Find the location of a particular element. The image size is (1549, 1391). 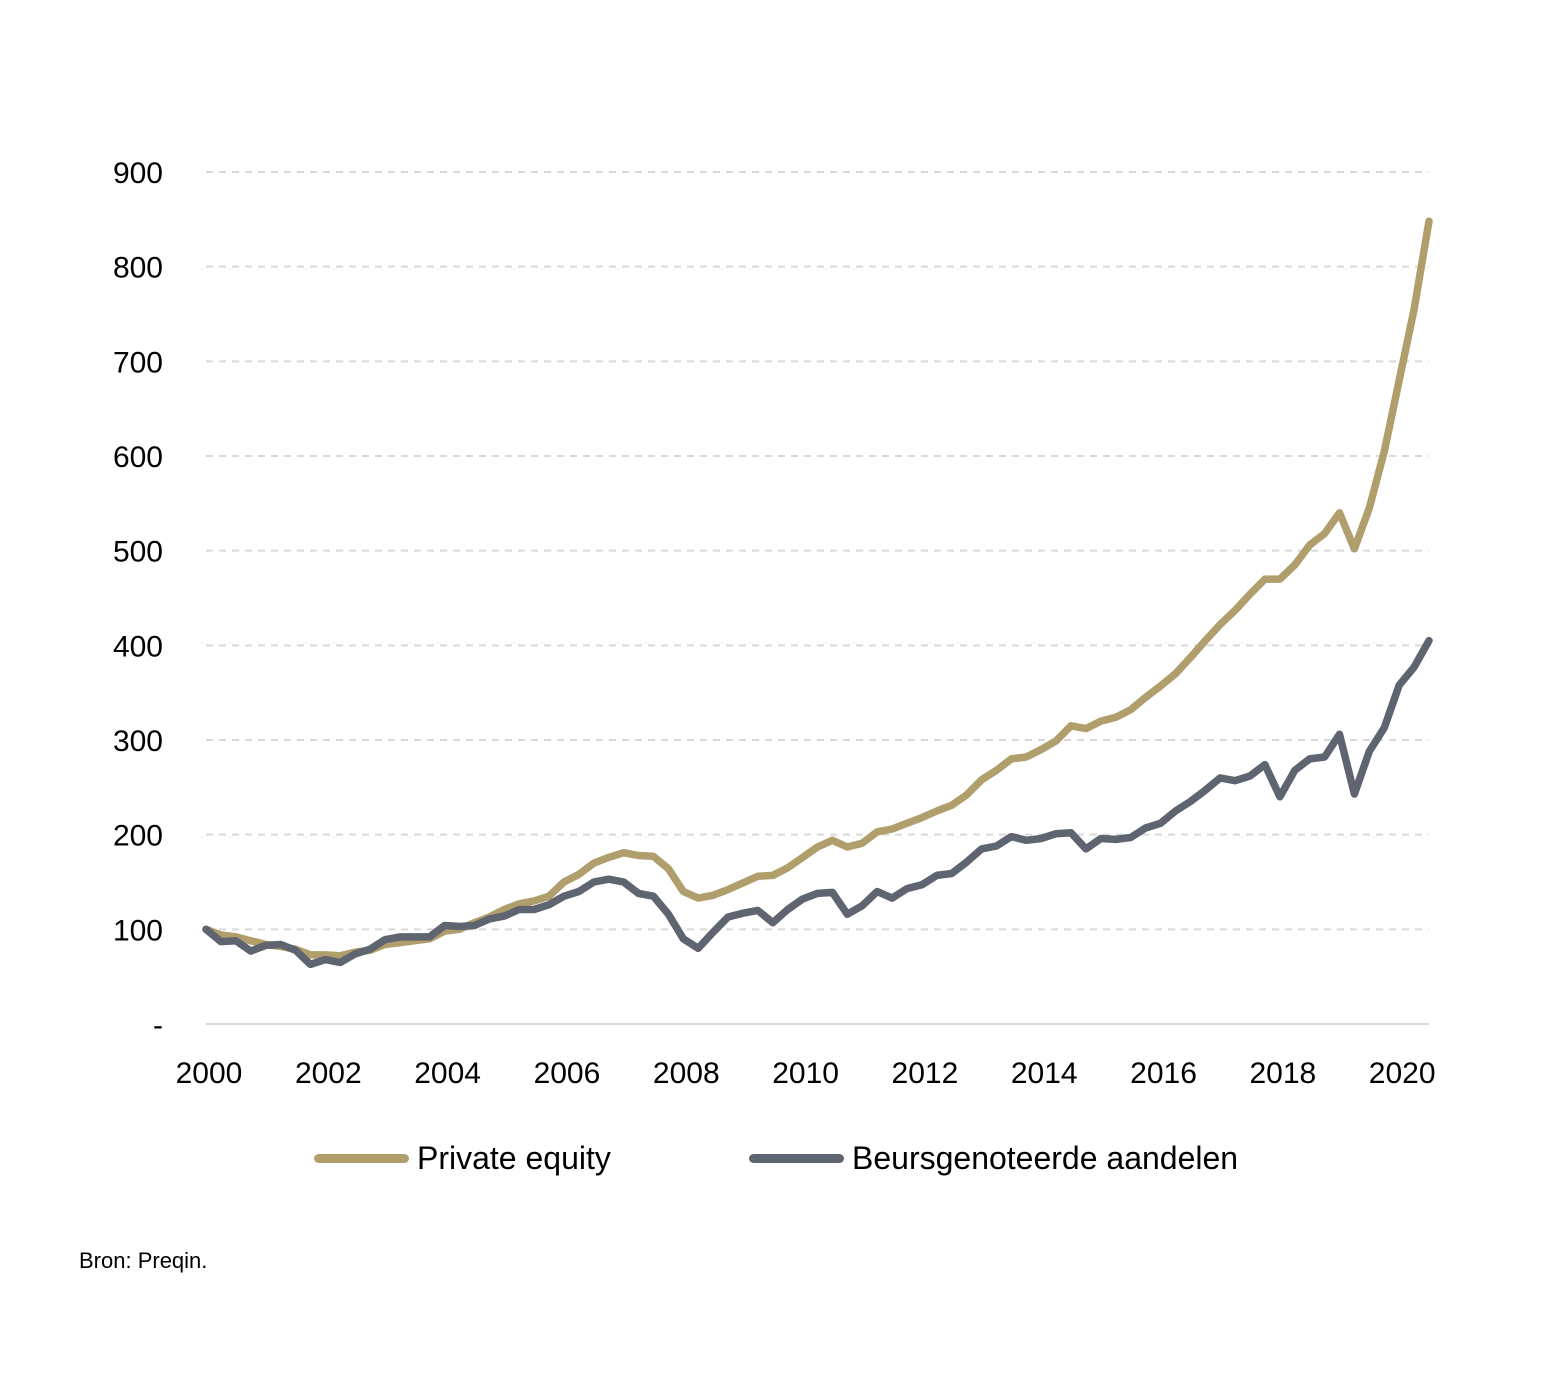

y-tick-label: 300 is located at coordinates (138, 741).